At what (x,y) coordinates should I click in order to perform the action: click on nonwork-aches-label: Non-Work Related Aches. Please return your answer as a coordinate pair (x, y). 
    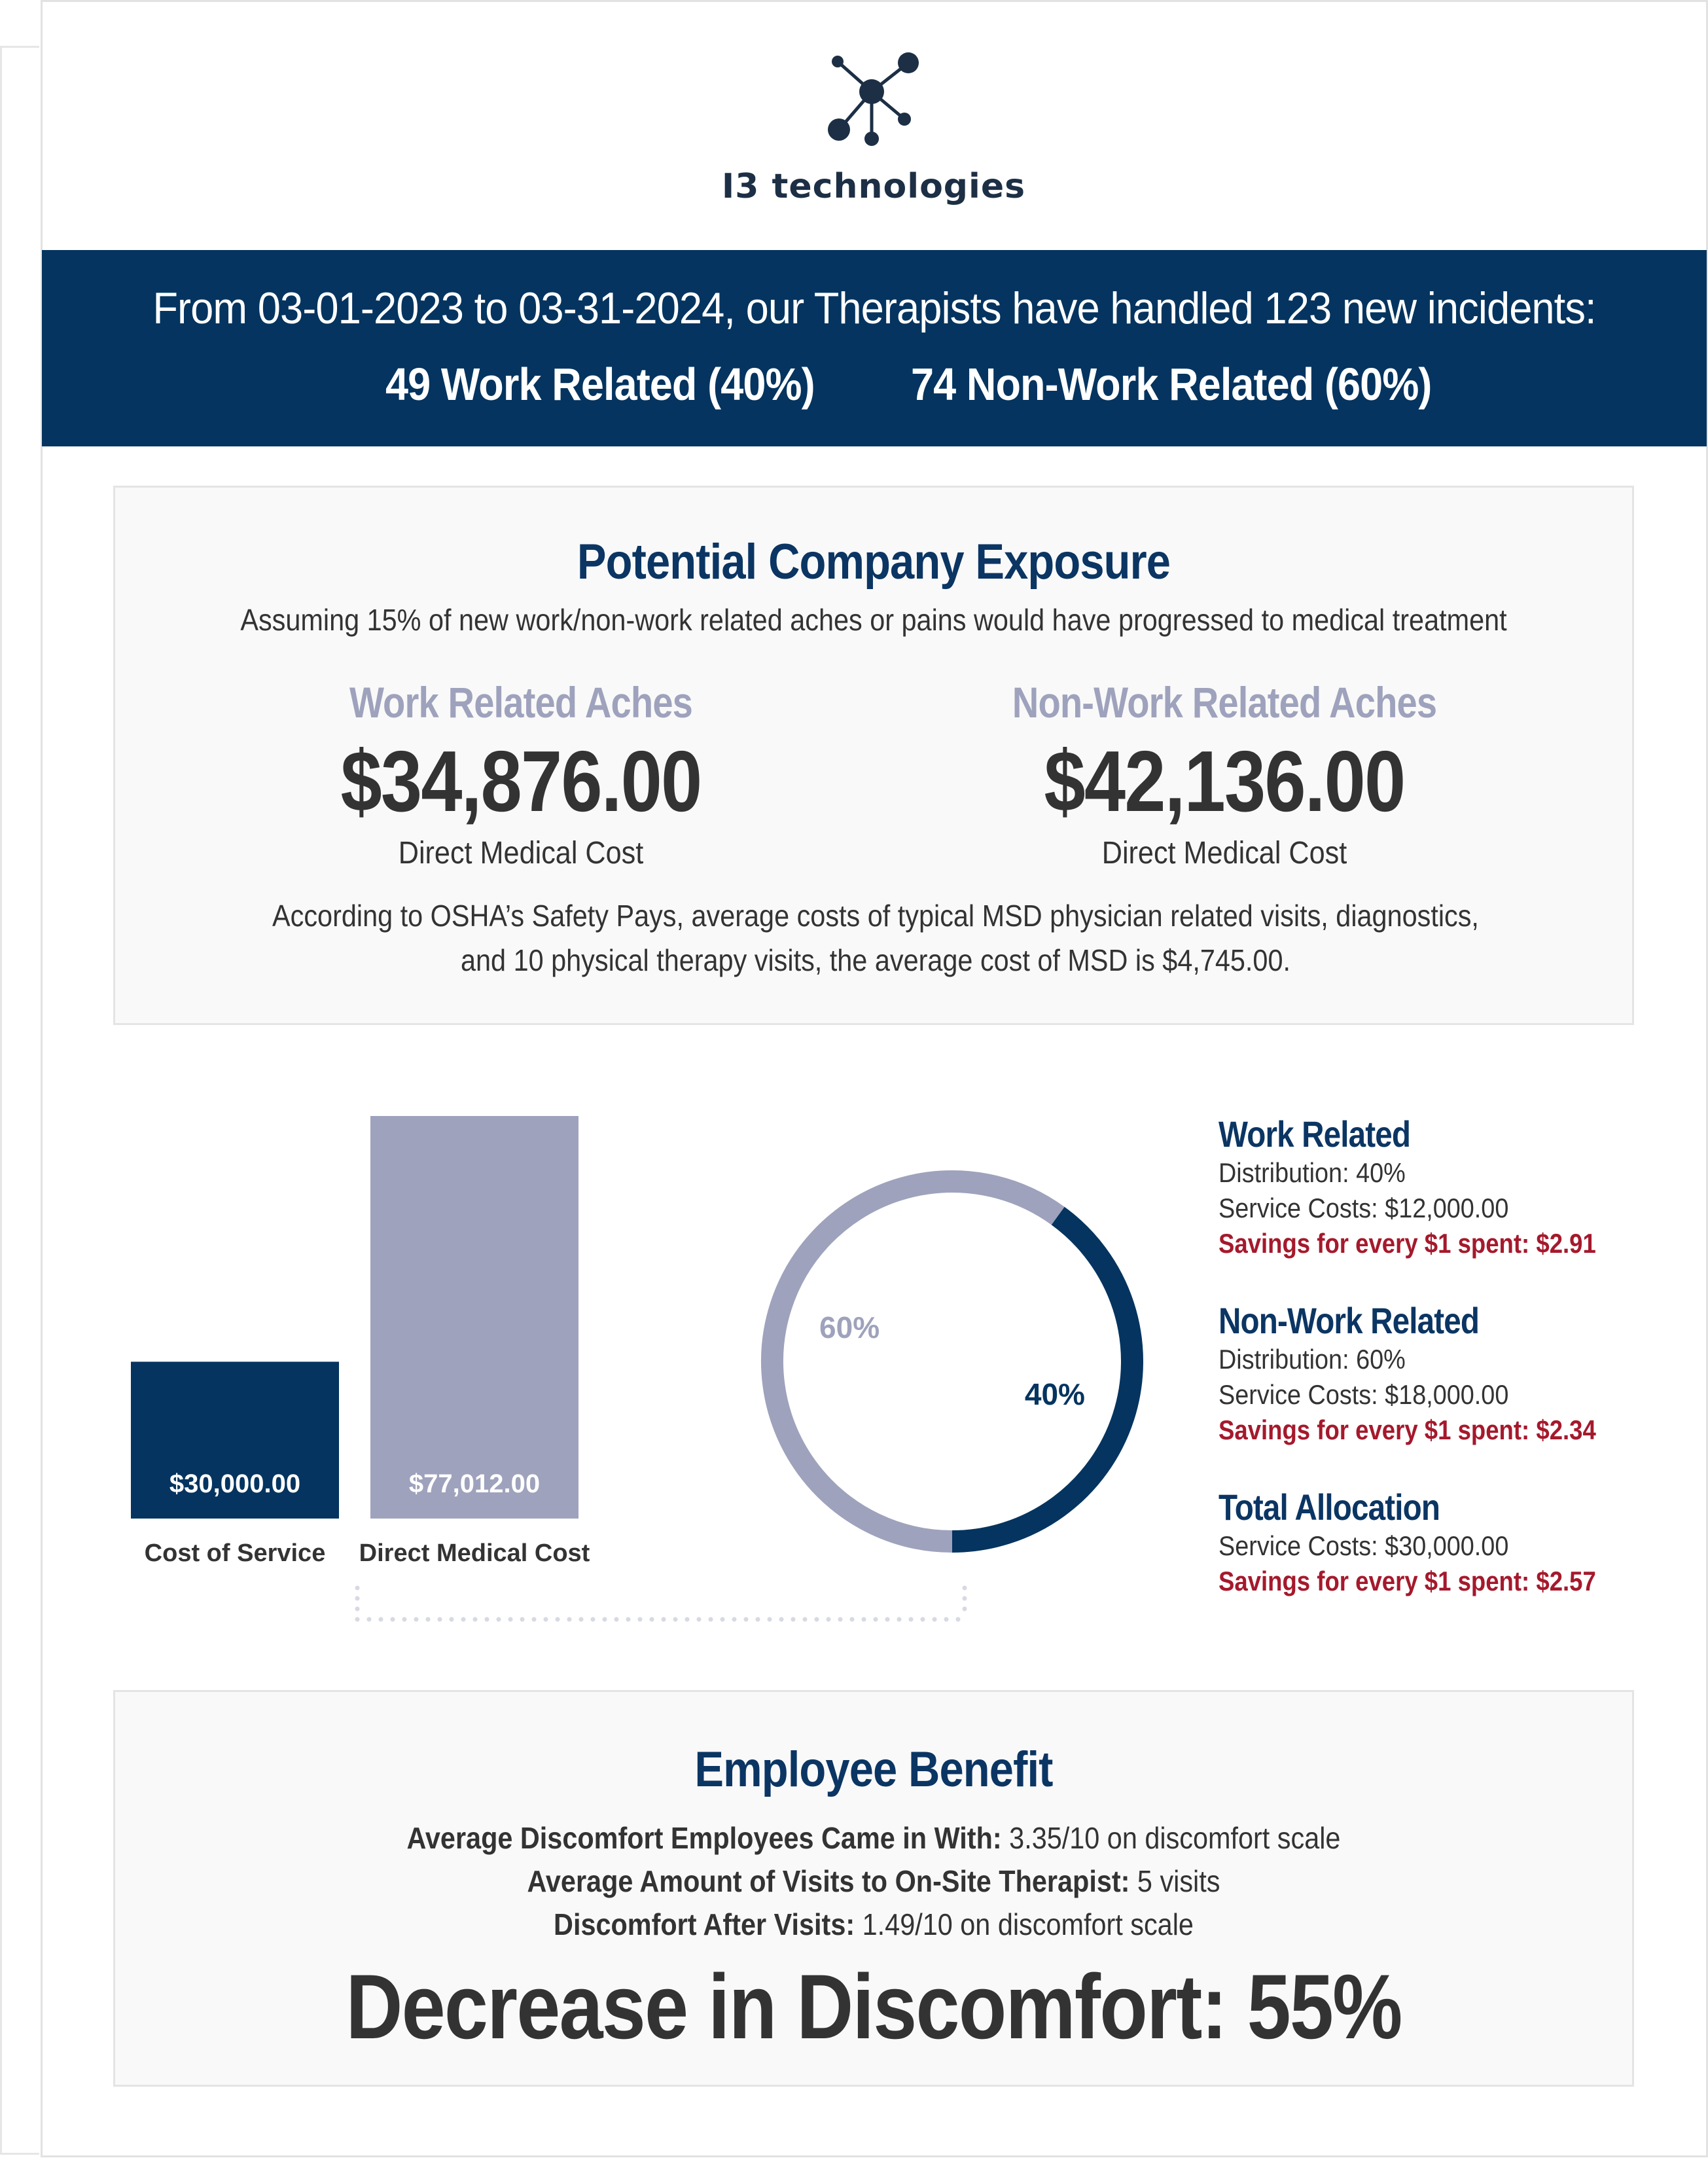
    Looking at the image, I should click on (1225, 702).